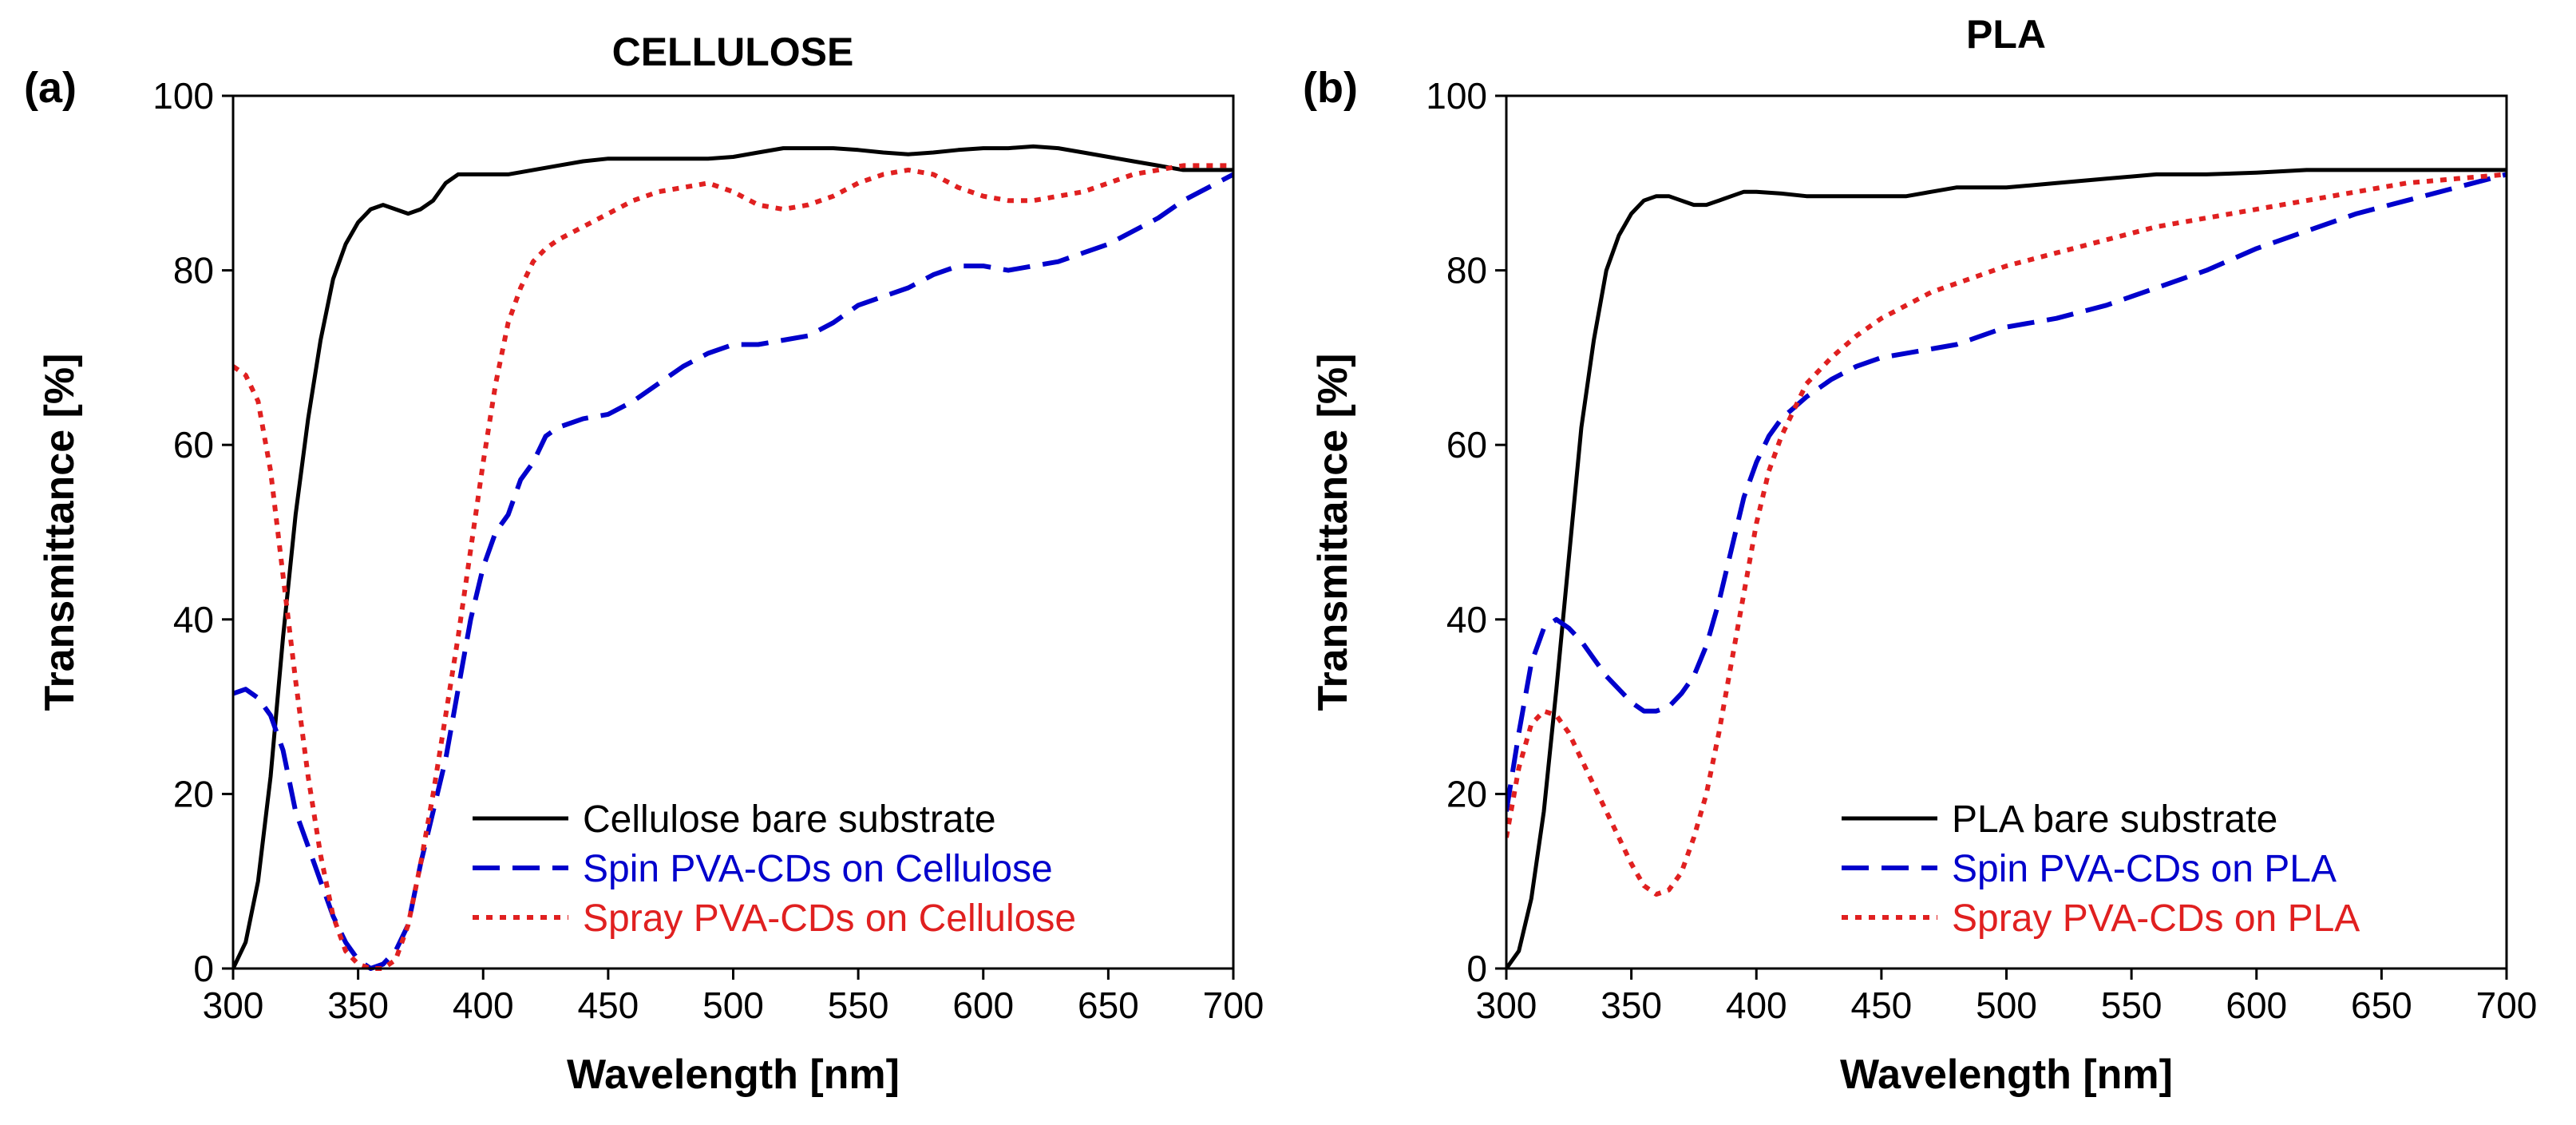 Image resolution: width=2576 pixels, height=1125 pixels. What do you see at coordinates (2144, 869) in the screenshot?
I see `legend-entry: Spin PVA-CDs on PLA` at bounding box center [2144, 869].